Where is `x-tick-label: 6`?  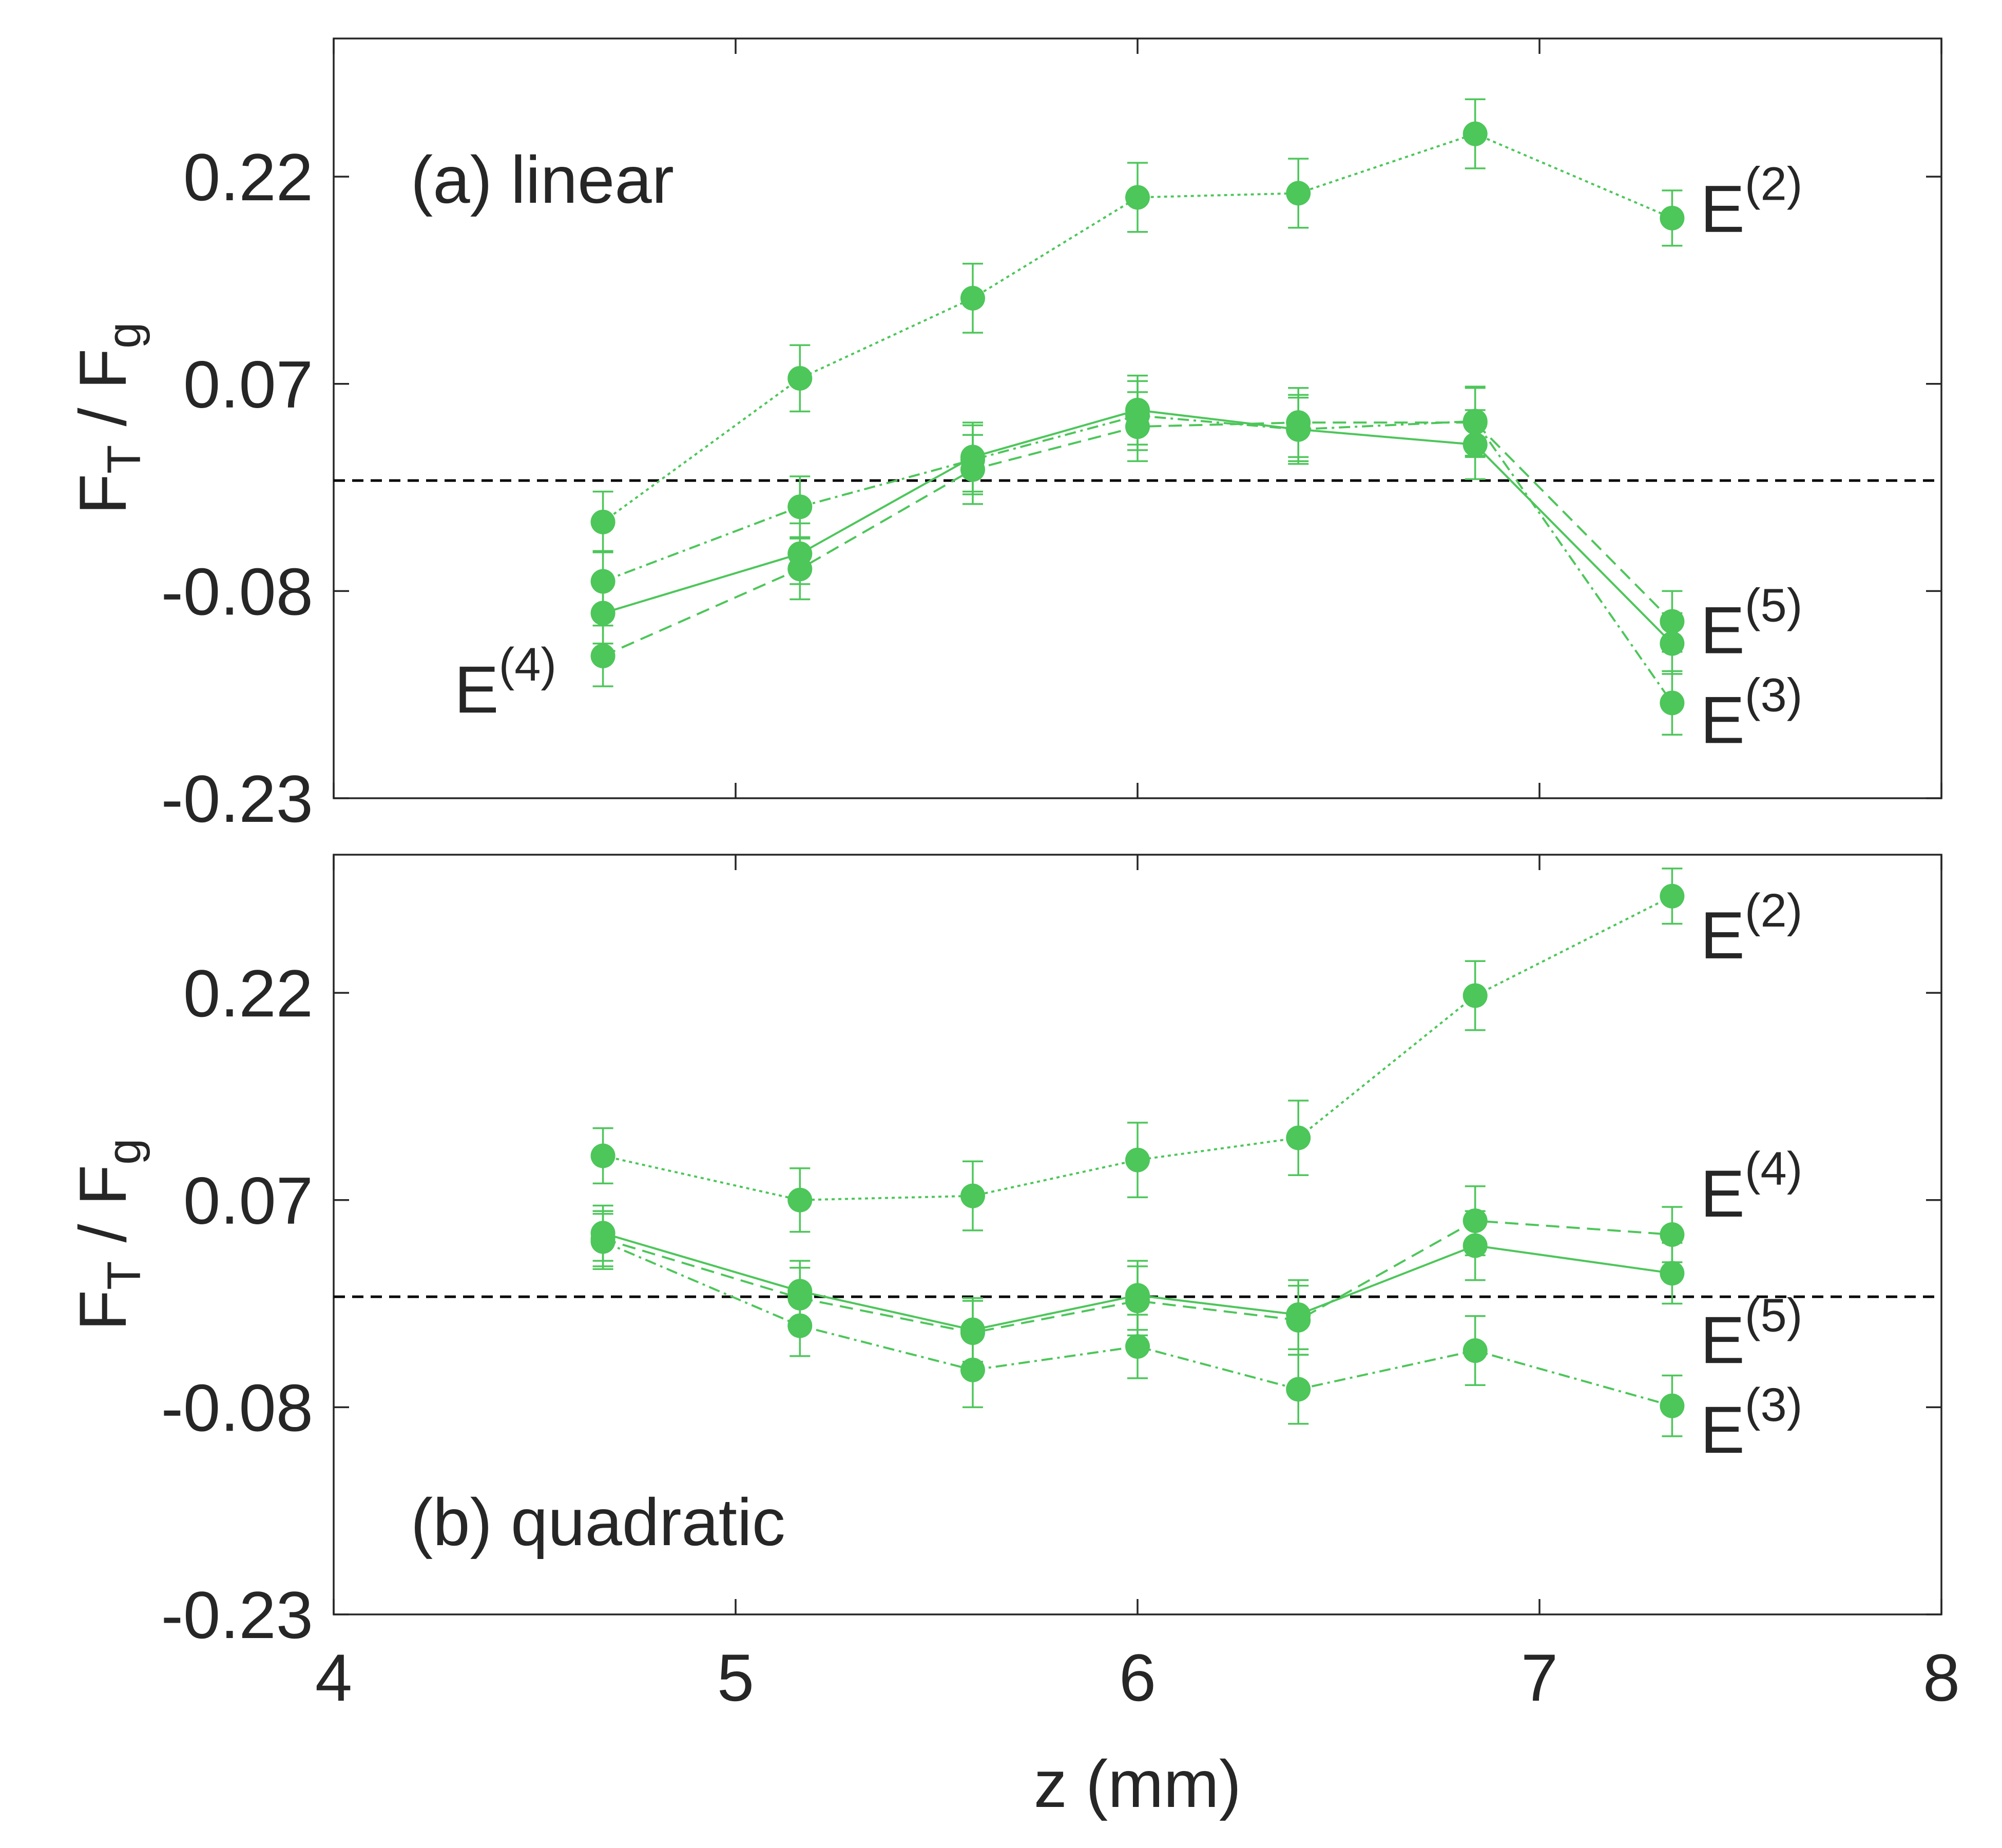
x-tick-label: 6 is located at coordinates (1137, 1677).